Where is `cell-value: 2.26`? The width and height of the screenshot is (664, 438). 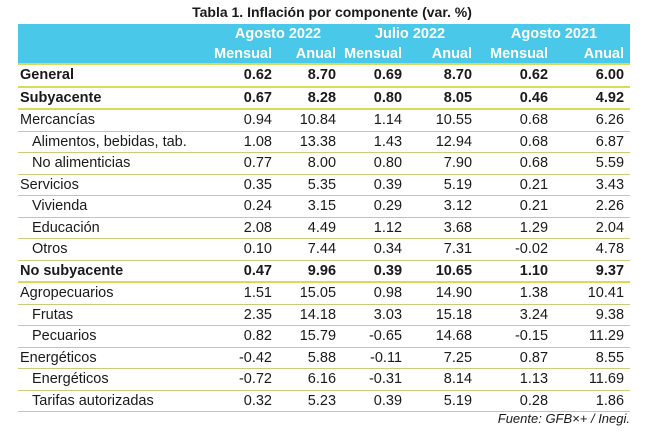 cell-value: 2.26 is located at coordinates (592, 206).